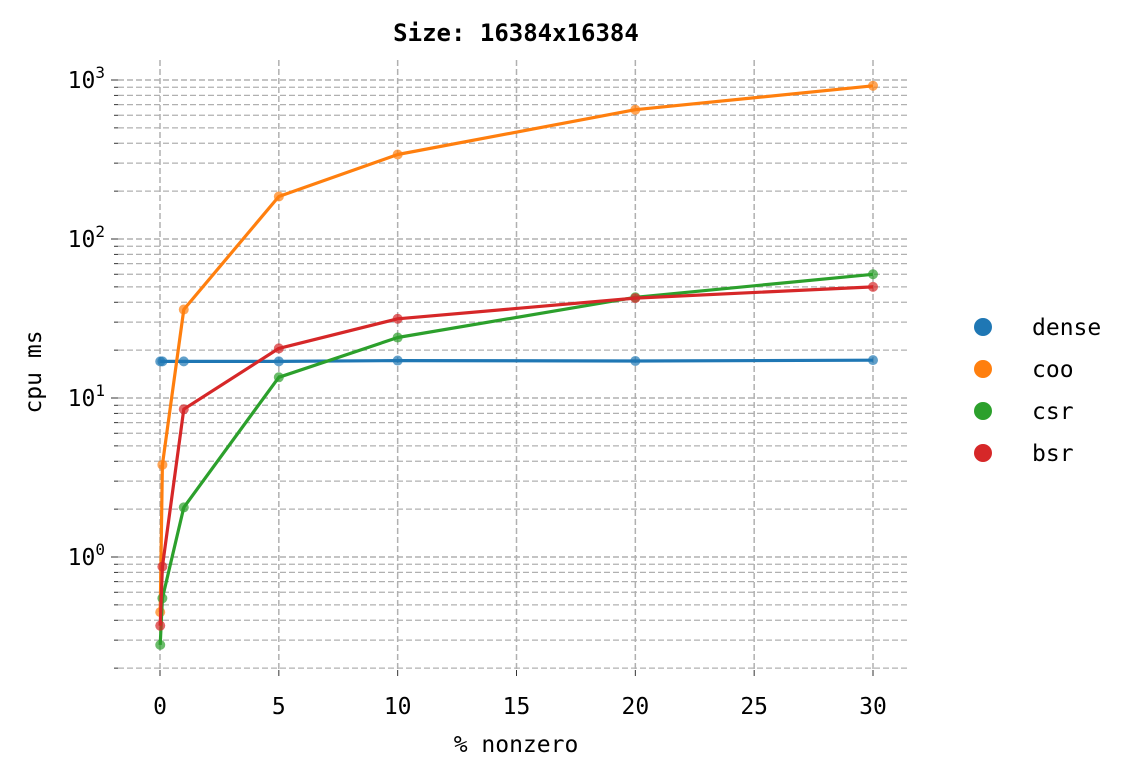 The height and width of the screenshot is (780, 1139). What do you see at coordinates (1037, 391) in the screenshot?
I see `legend: dense coo csr bsr` at bounding box center [1037, 391].